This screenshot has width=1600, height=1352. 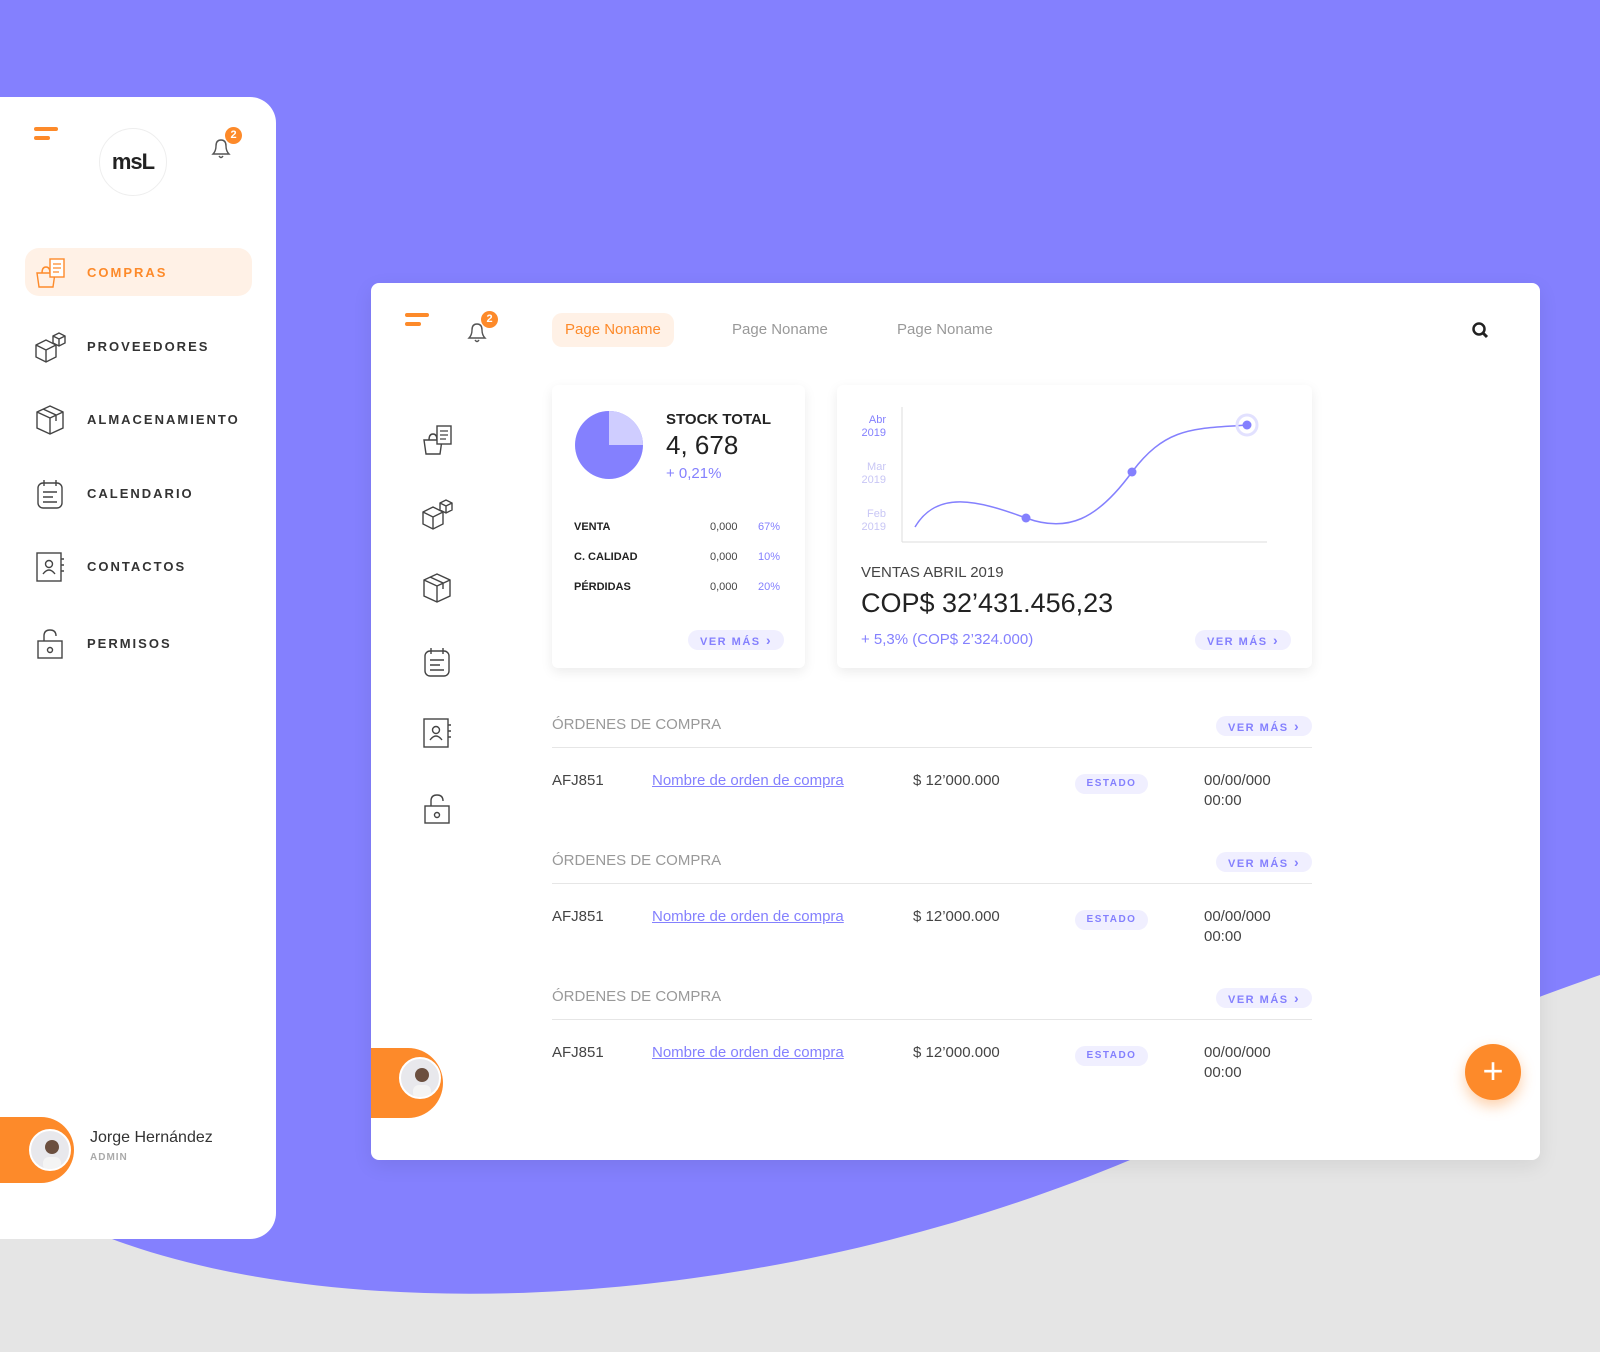 What do you see at coordinates (876, 467) in the screenshot?
I see `y-tick-label: Mar` at bounding box center [876, 467].